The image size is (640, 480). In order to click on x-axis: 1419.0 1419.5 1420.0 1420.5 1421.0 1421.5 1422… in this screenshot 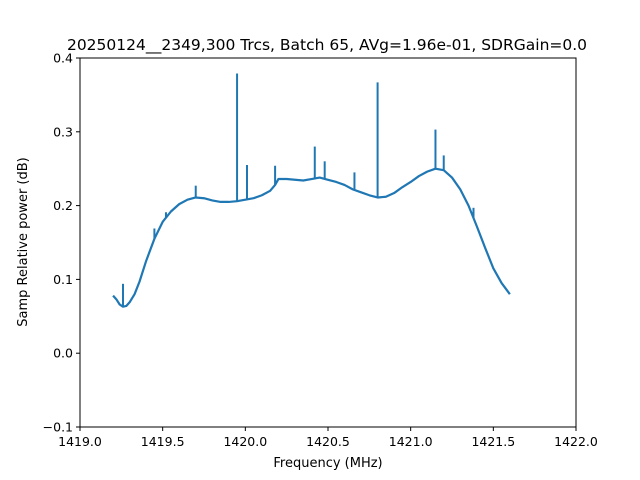, I will do `click(328, 438)`.